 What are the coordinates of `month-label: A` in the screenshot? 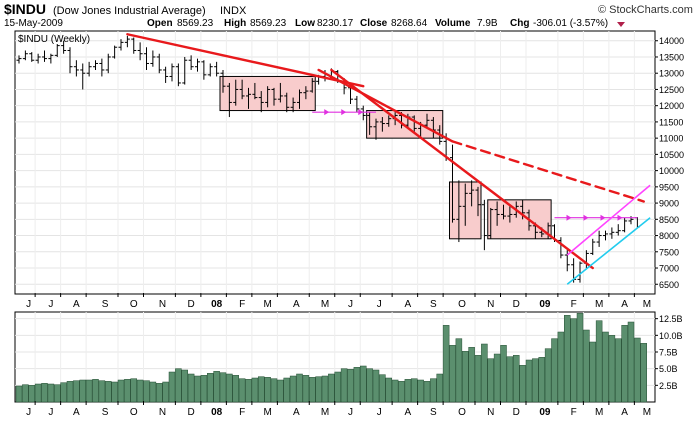 It's located at (296, 304).